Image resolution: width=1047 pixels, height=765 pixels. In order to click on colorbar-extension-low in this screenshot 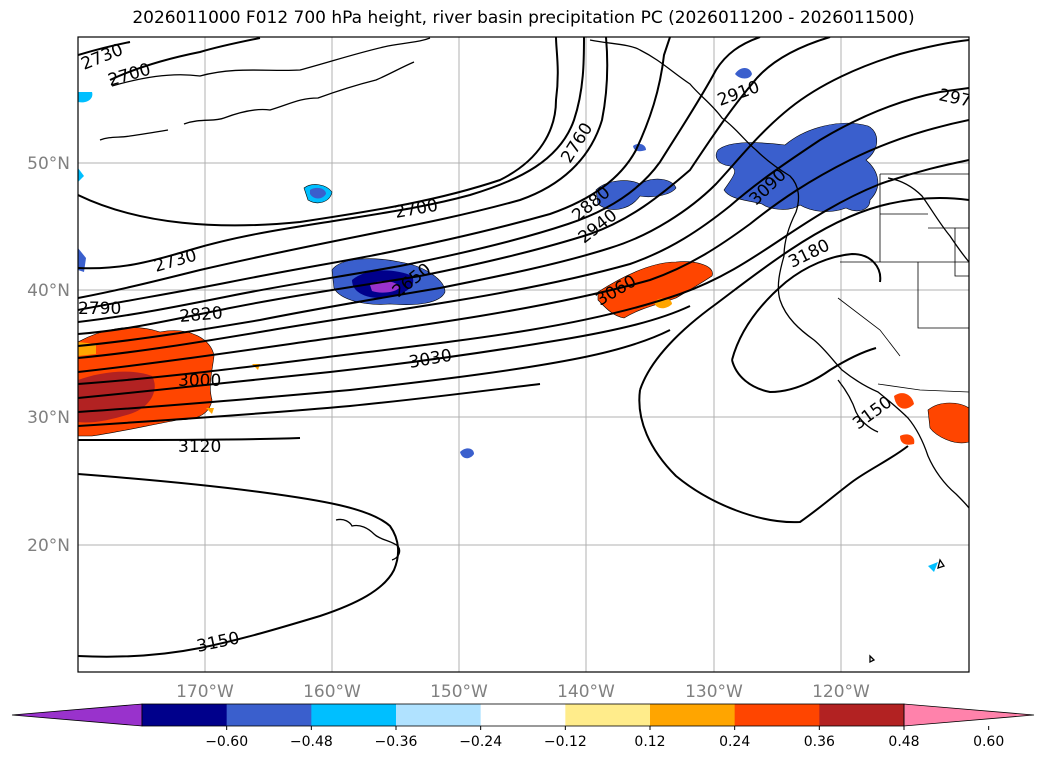, I will do `click(77, 715)`.